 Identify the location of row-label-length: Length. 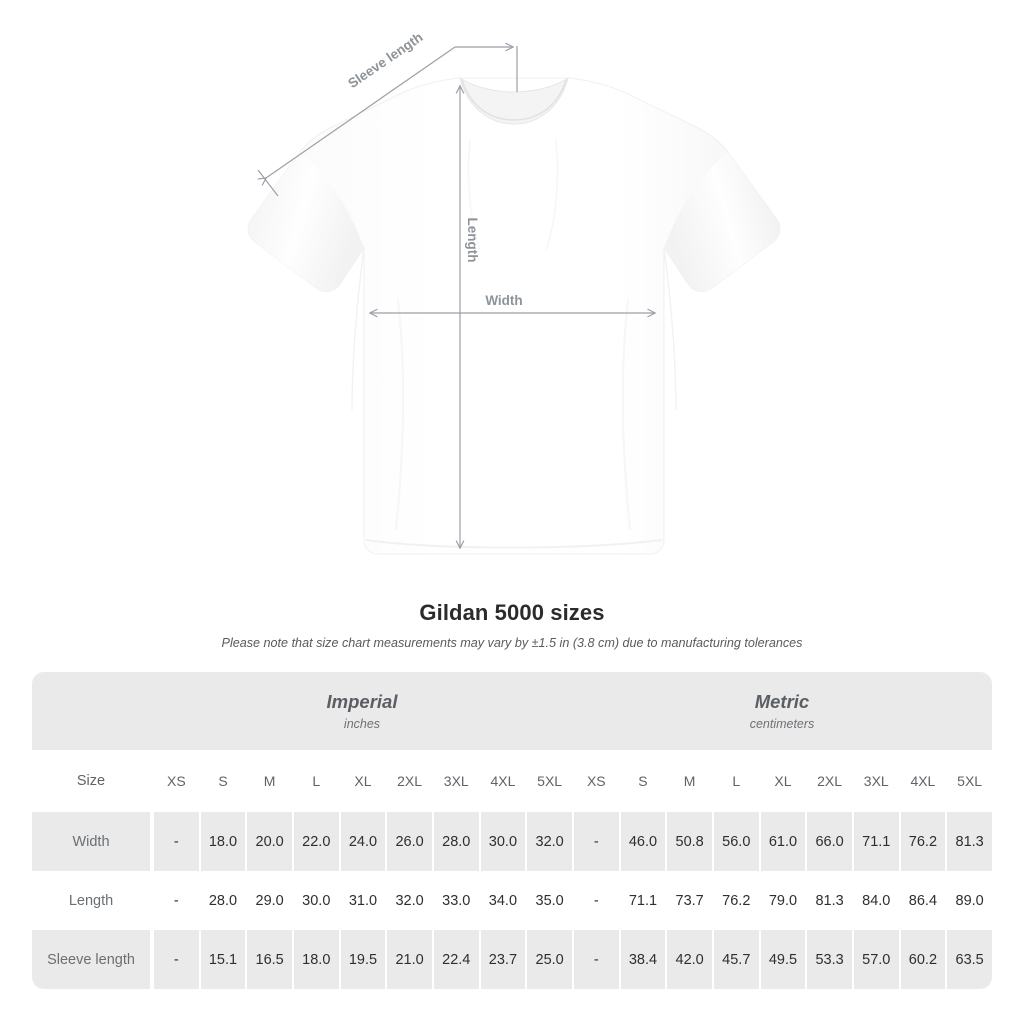
(92, 900).